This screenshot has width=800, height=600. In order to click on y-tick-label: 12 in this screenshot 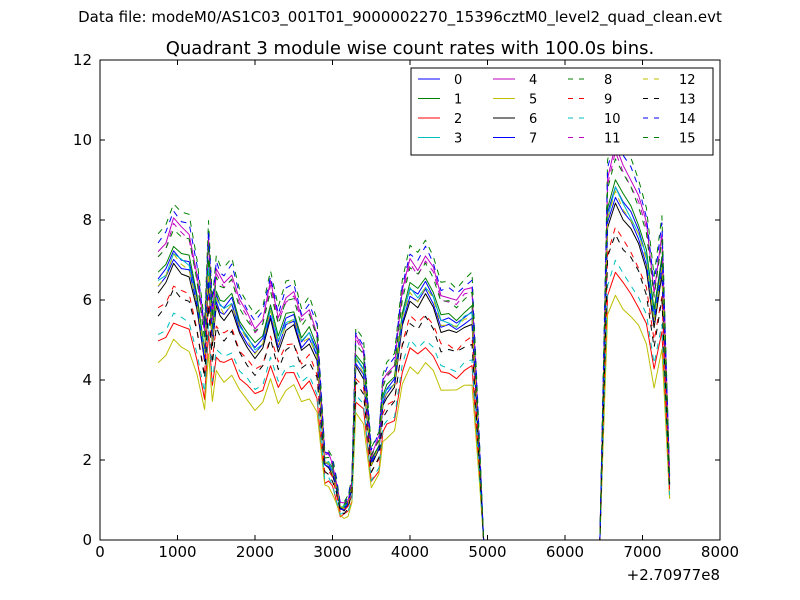, I will do `click(82, 60)`.